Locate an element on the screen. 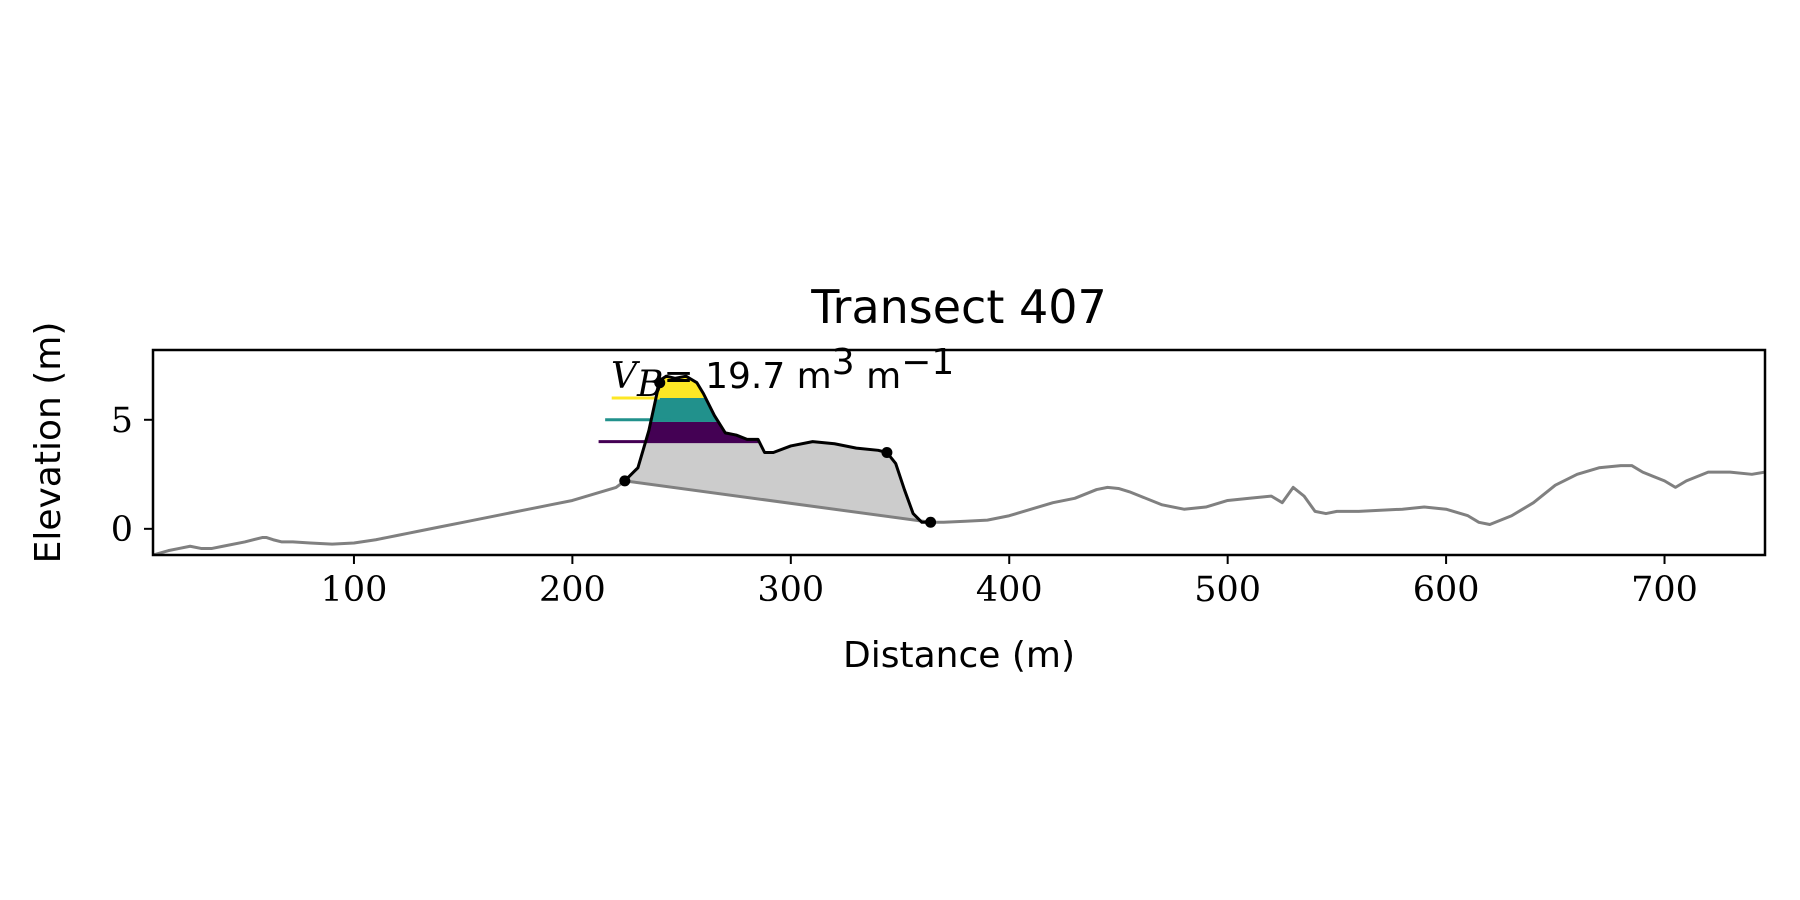  x-tick-label: 100 is located at coordinates (354, 590).